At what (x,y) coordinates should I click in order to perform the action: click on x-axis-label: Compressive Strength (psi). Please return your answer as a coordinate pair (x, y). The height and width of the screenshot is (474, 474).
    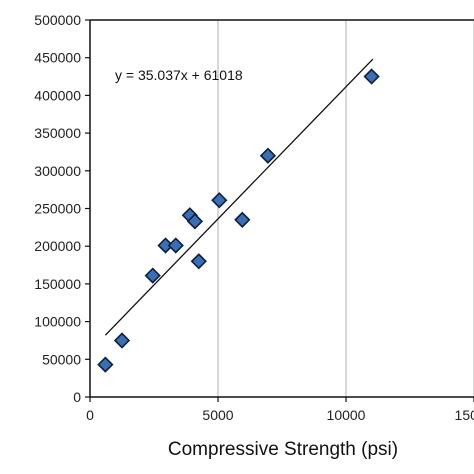
    Looking at the image, I should click on (283, 449).